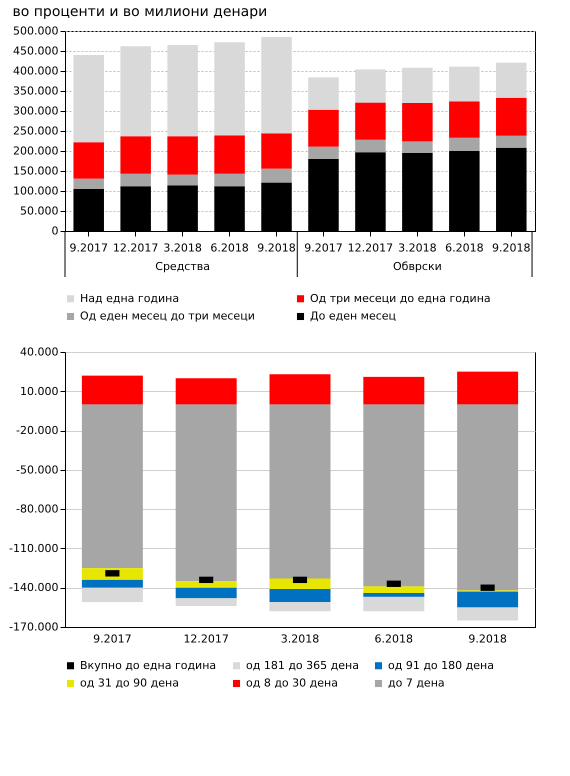  I want to click on y-tick-label: 300.000, so click(35, 111).